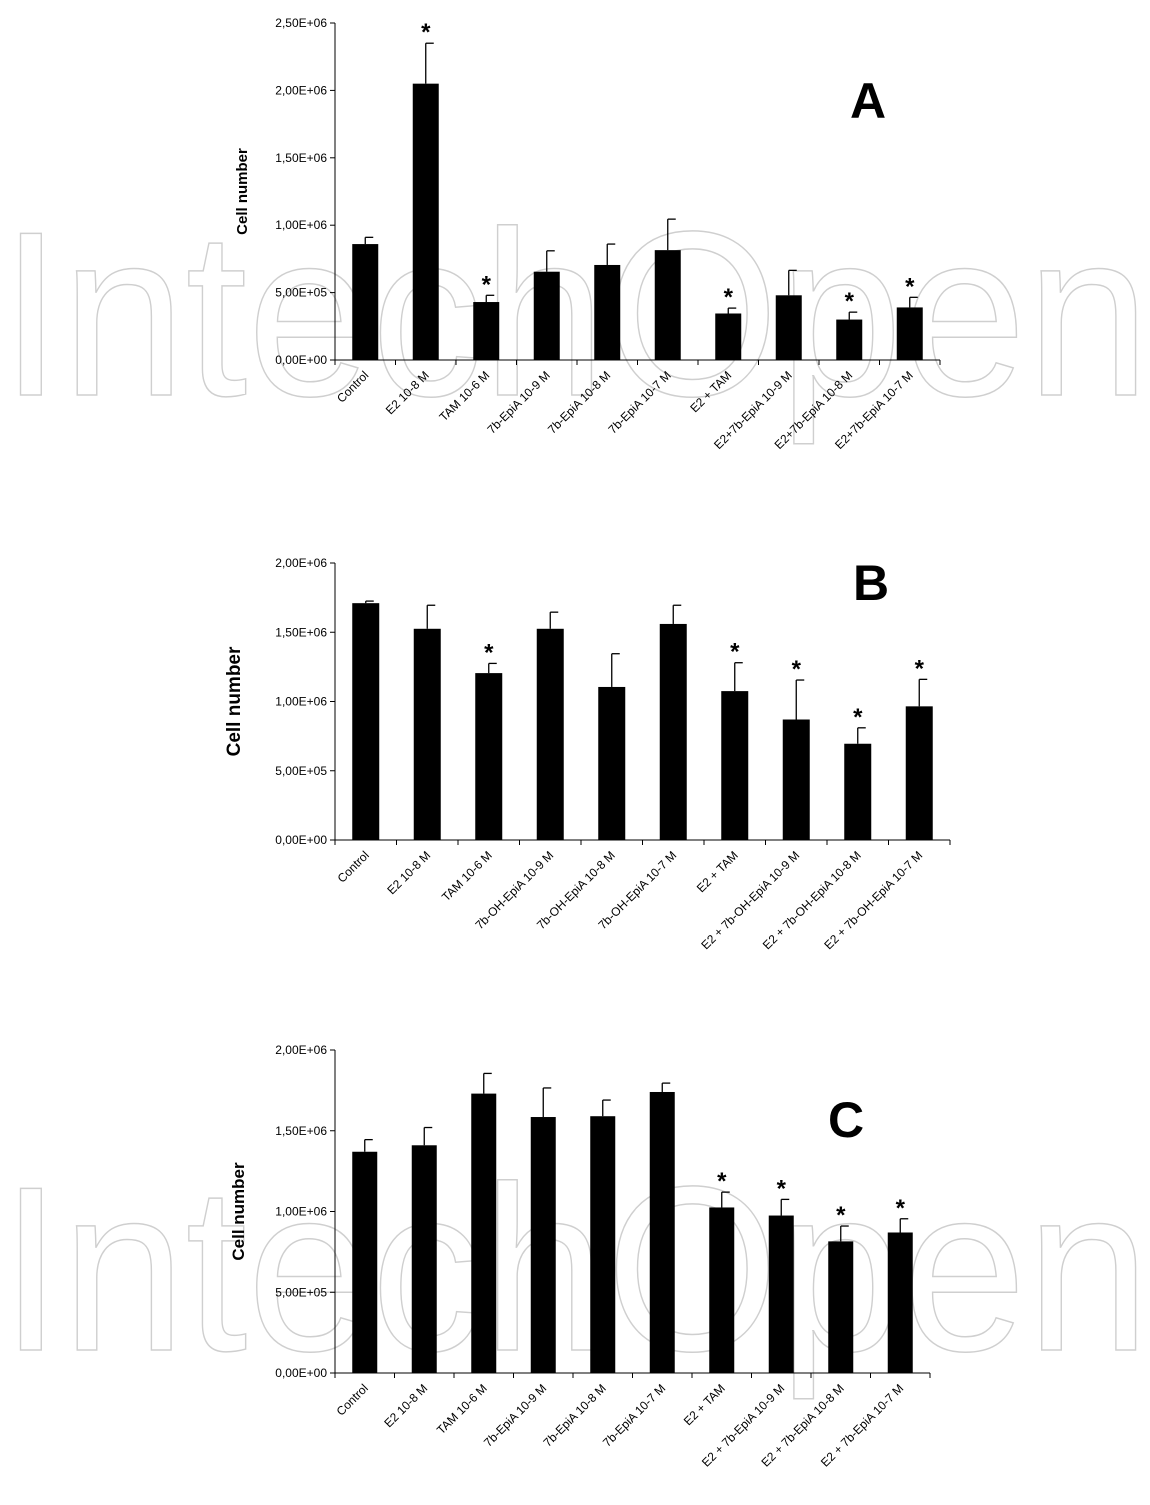  I want to click on category-label: E2 + 7b-OH-EpiA 10-8 M, so click(812, 900).